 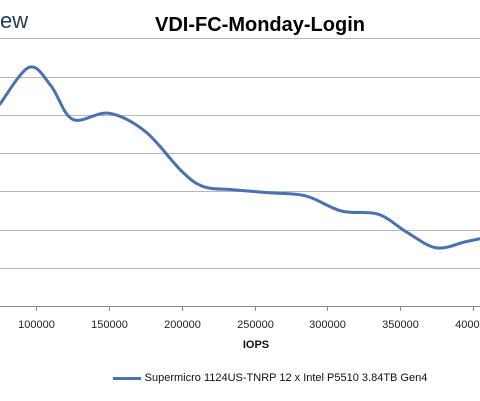 What do you see at coordinates (126, 378) in the screenshot?
I see `legend-swatch` at bounding box center [126, 378].